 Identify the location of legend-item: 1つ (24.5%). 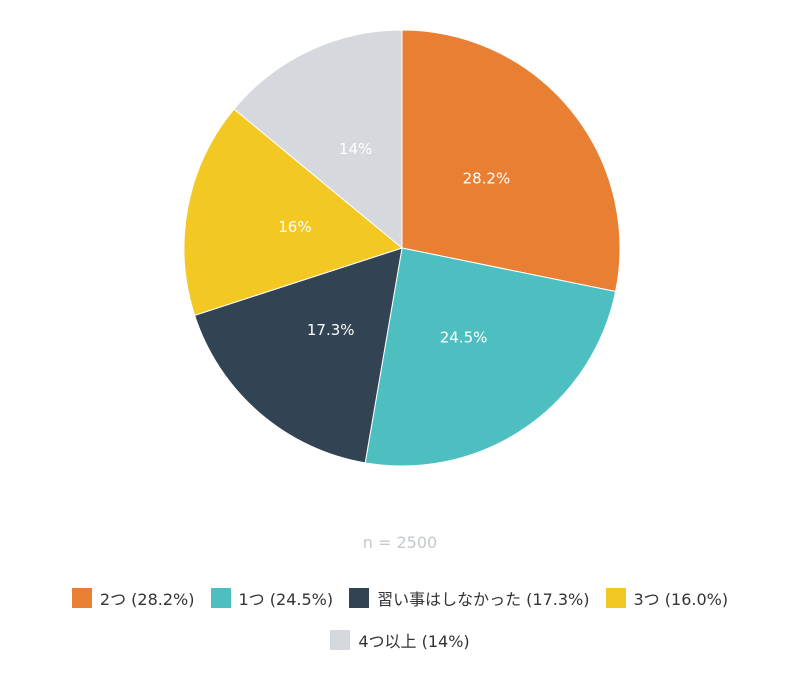
(272, 598).